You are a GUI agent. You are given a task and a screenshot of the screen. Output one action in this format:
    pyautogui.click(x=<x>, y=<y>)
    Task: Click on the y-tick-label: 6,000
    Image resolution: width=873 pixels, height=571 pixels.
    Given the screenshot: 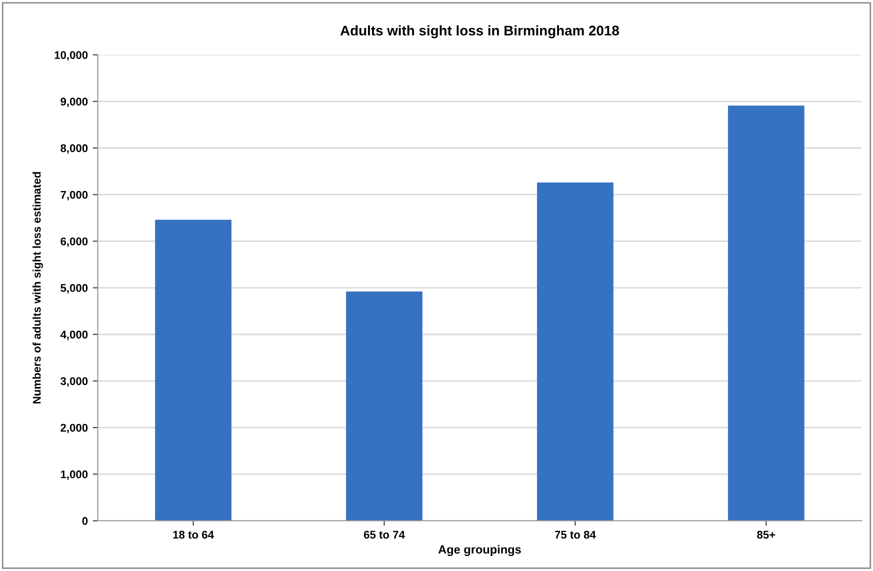 What is the action you would take?
    pyautogui.click(x=74, y=242)
    